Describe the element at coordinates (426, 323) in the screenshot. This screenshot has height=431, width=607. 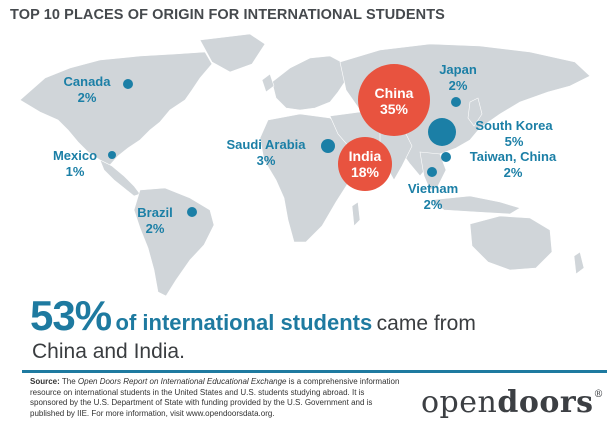
I see `headline-tail: came from` at that location.